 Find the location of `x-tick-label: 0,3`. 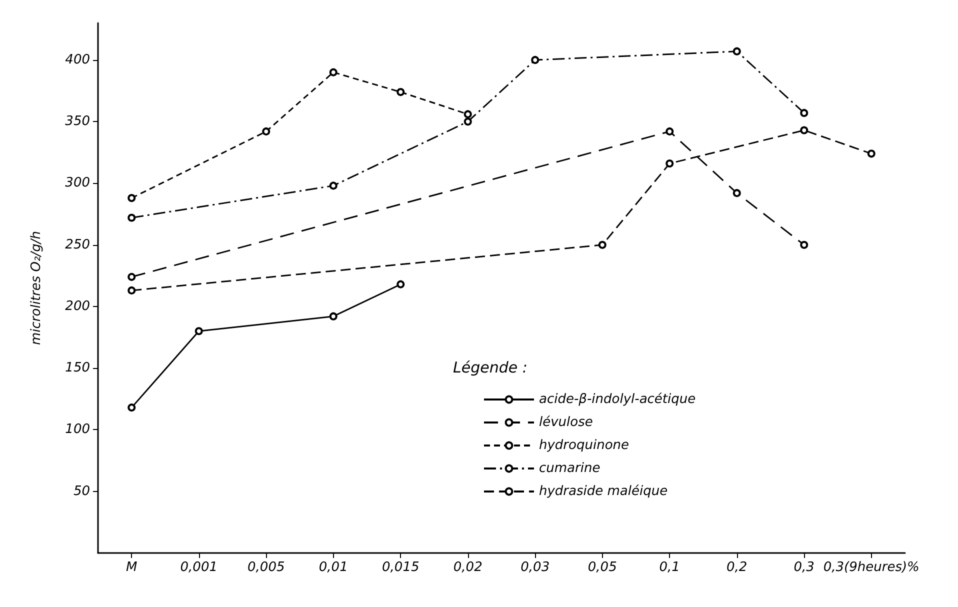

x-tick-label: 0,3 is located at coordinates (804, 567).